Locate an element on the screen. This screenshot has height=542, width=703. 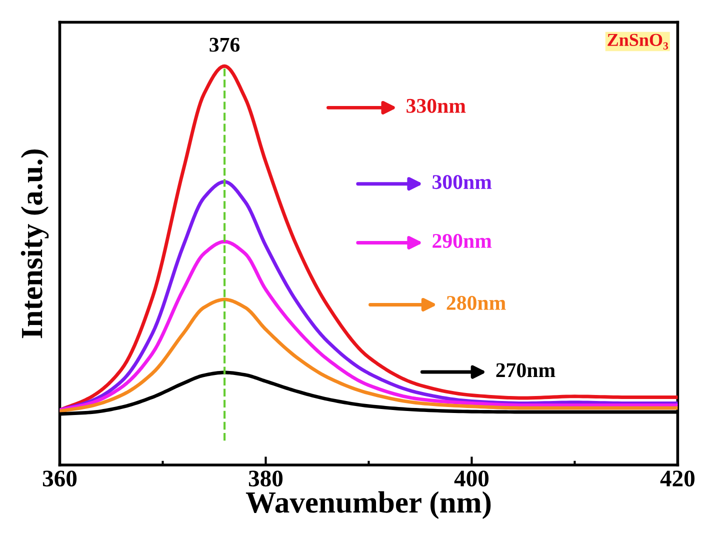
x-axis-title: Wavenumber (nm) is located at coordinates (368, 505).